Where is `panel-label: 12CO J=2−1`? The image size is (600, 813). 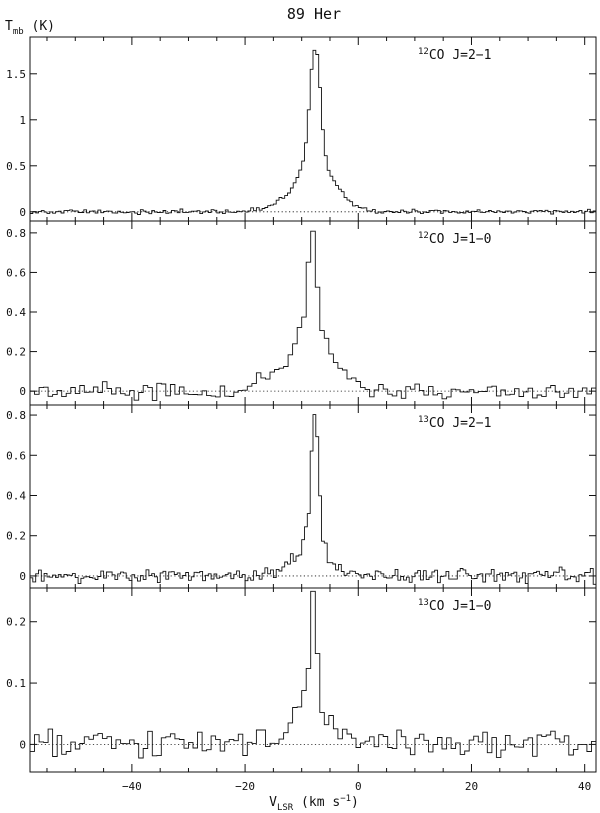
panel-label: 12CO J=2−1 is located at coordinates (454, 55).